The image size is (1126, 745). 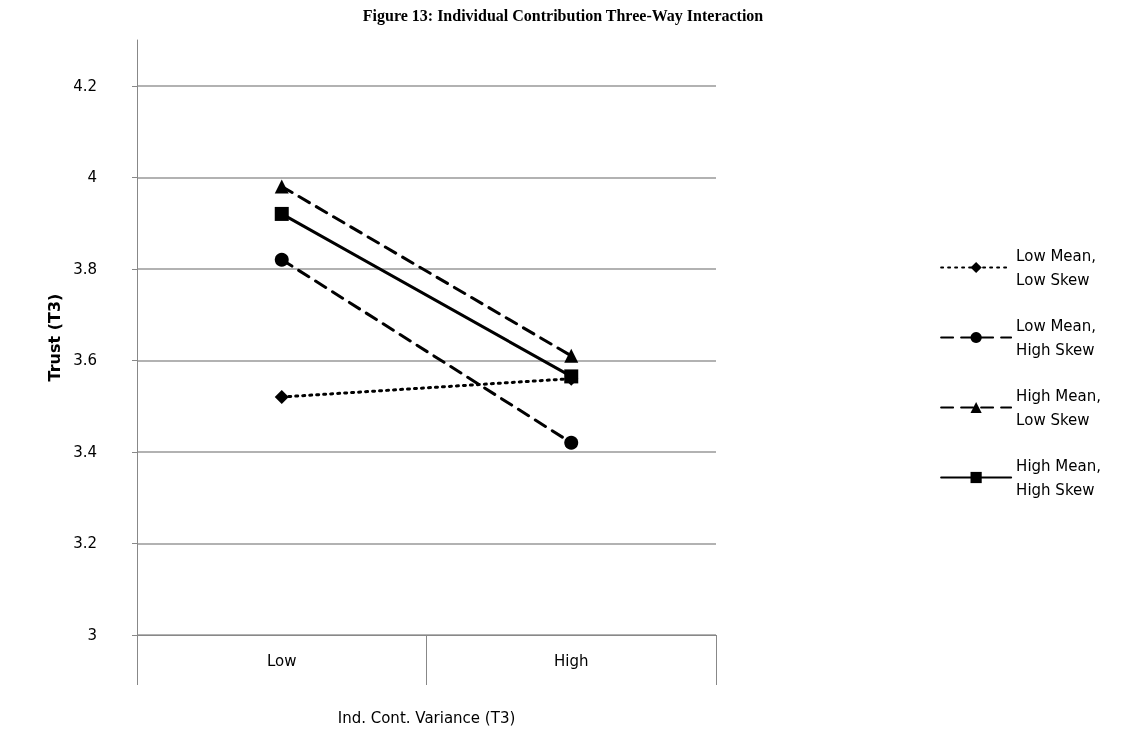 What do you see at coordinates (85, 268) in the screenshot?
I see `y-tick-label: 3.8` at bounding box center [85, 268].